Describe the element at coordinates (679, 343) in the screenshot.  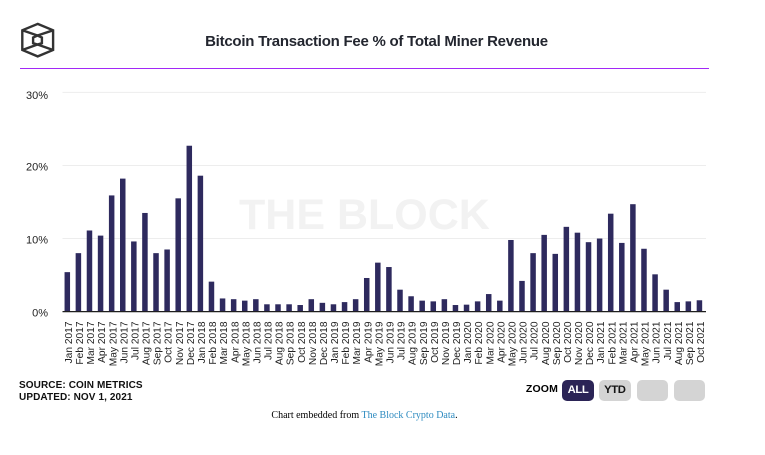
I see `svg-text: Aug 2021` at that location.